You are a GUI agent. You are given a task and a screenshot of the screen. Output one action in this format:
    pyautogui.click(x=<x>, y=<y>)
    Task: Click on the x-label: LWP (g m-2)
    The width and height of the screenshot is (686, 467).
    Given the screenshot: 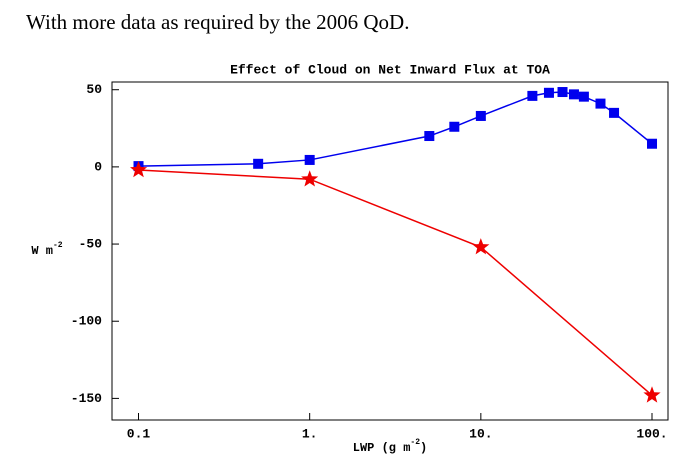 What is the action you would take?
    pyautogui.click(x=390, y=446)
    